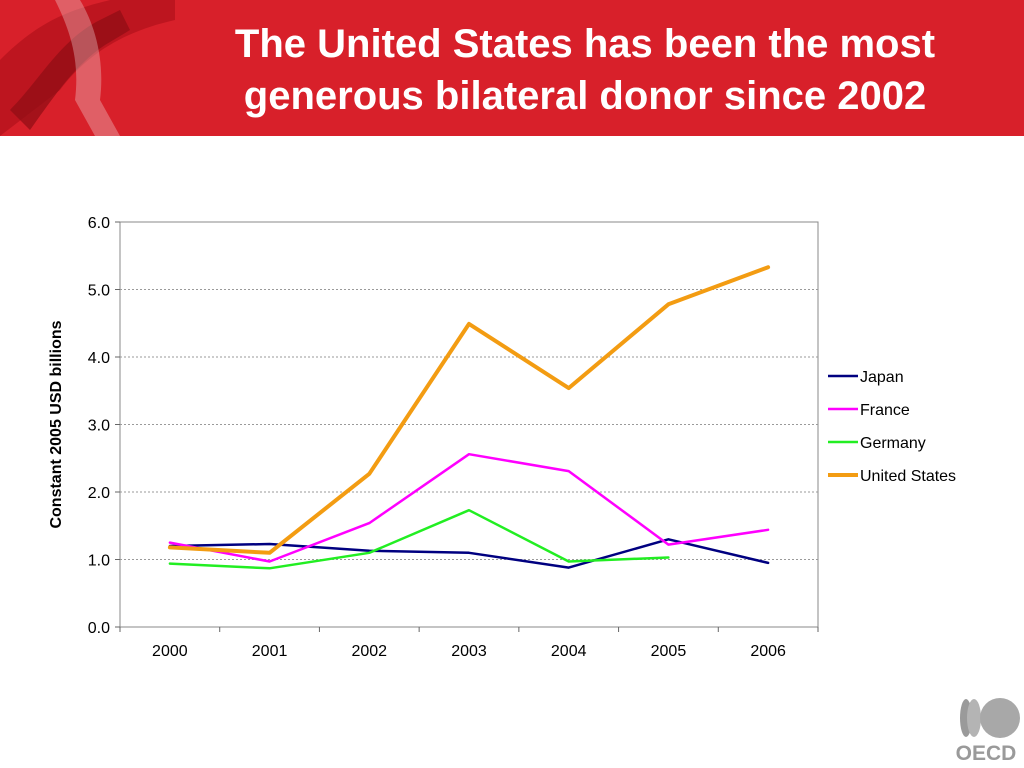 Image resolution: width=1024 pixels, height=768 pixels. What do you see at coordinates (585, 44) in the screenshot?
I see `slide-title-line-1: The United States has been the most` at bounding box center [585, 44].